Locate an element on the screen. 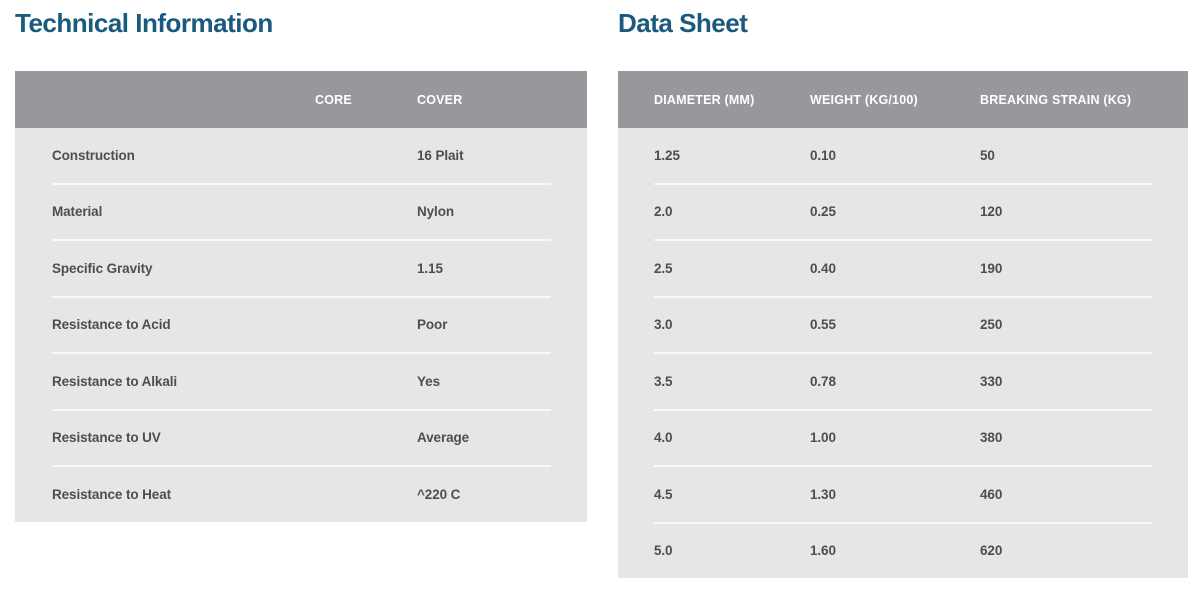 This screenshot has width=1200, height=589. cell-property-label: Resistance to UV is located at coordinates (106, 438).